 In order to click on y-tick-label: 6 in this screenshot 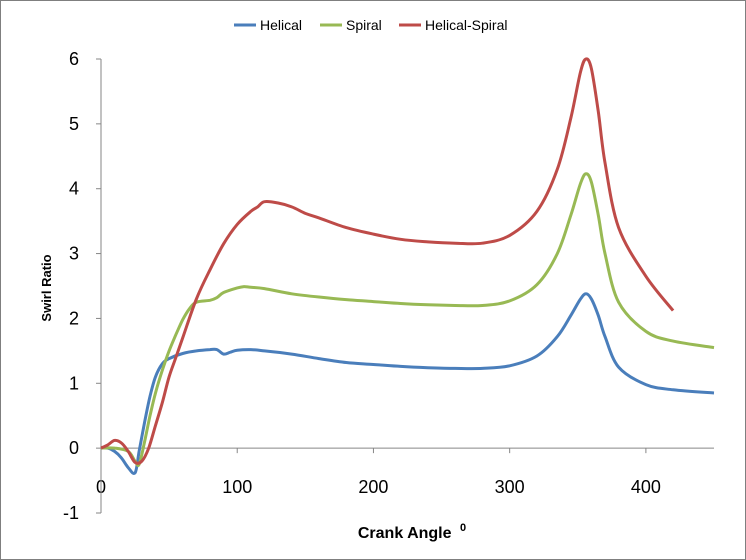, I will do `click(74, 59)`.